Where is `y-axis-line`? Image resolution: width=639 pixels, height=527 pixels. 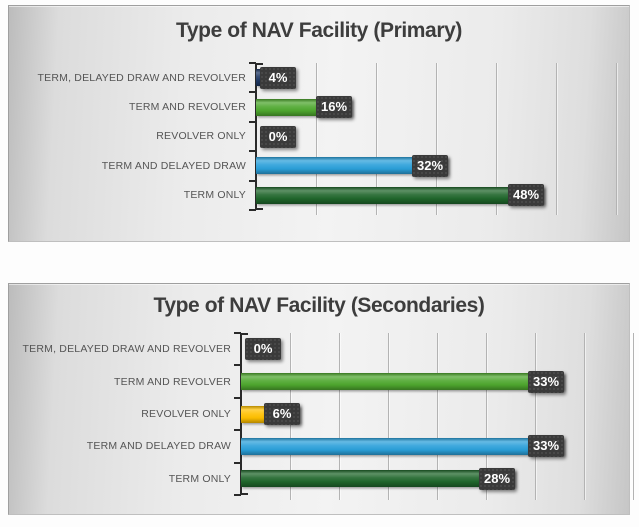
y-axis-line is located at coordinates (256, 136).